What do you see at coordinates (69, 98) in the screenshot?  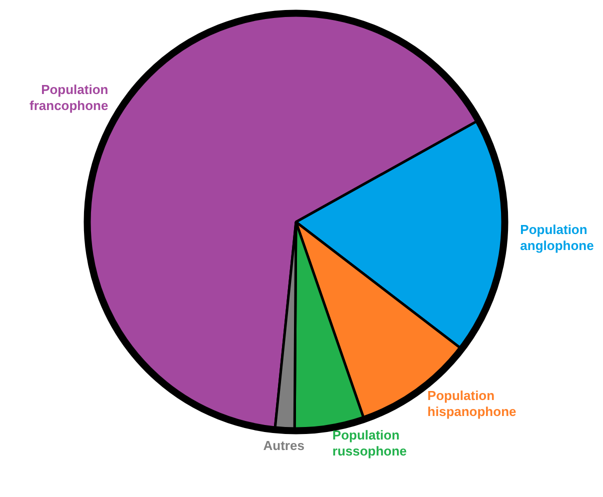 I see `slice-label: Population francophone` at bounding box center [69, 98].